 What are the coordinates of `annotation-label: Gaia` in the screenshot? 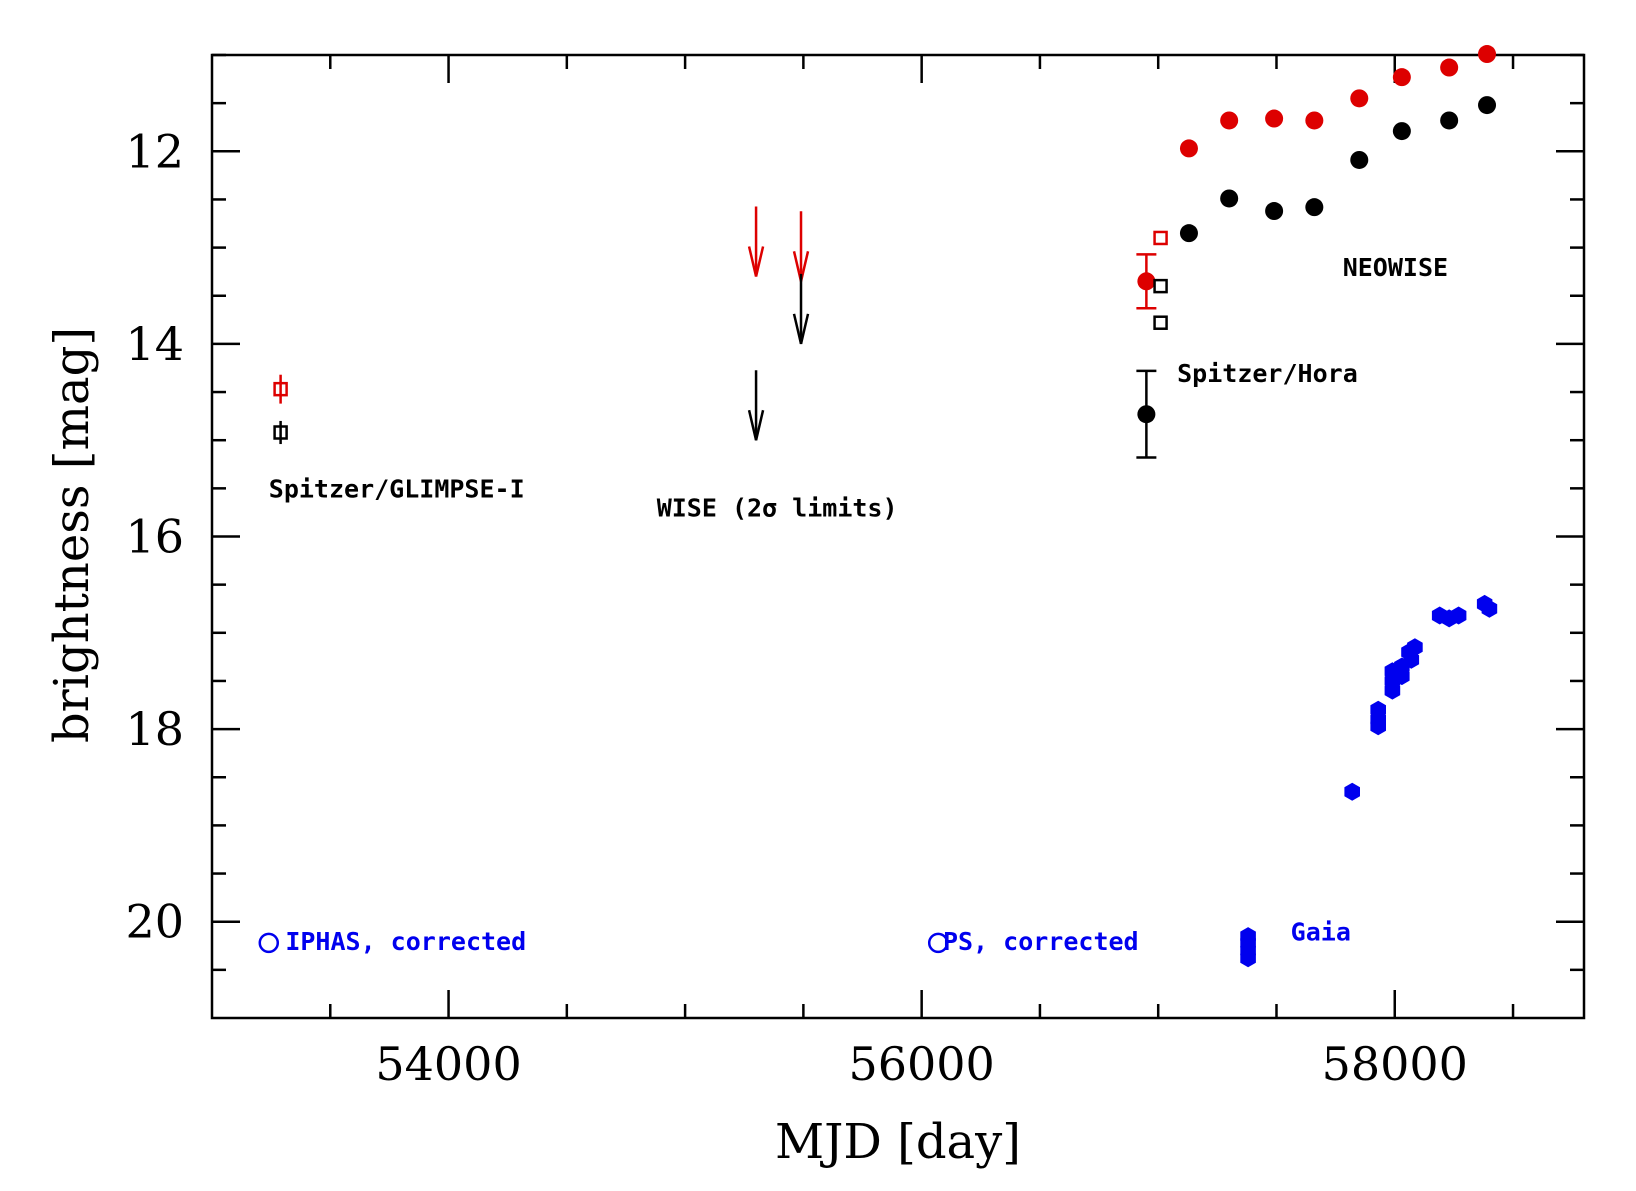 It's located at (1321, 931).